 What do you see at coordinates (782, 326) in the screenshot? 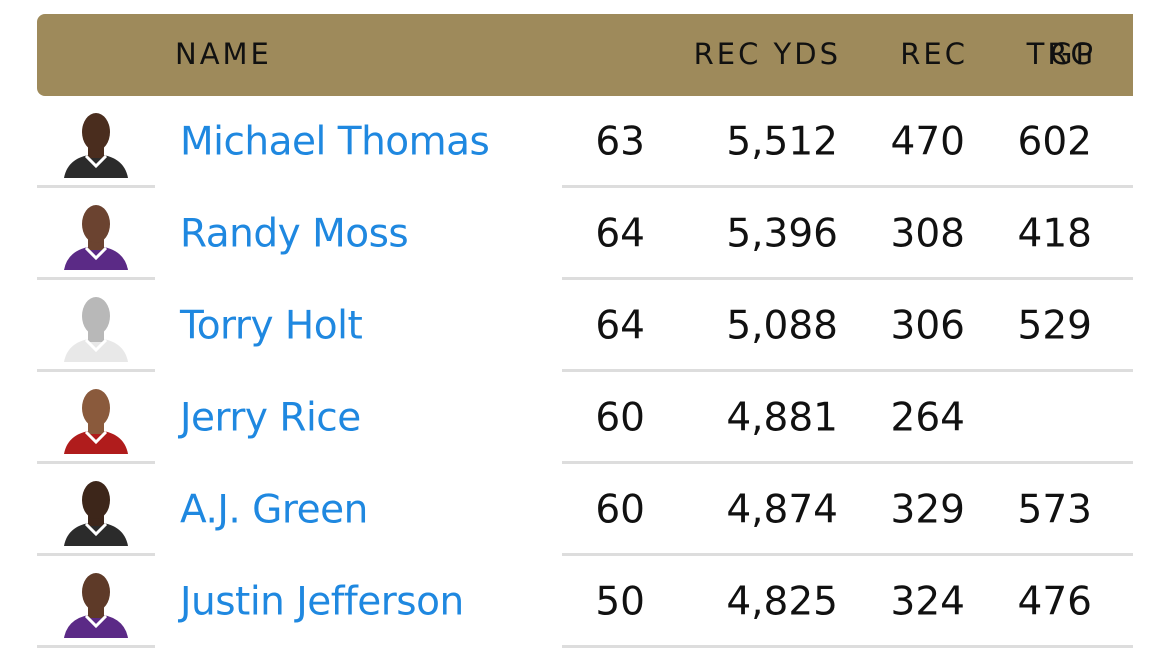
I see `stat-cell: 5,088` at bounding box center [782, 326].